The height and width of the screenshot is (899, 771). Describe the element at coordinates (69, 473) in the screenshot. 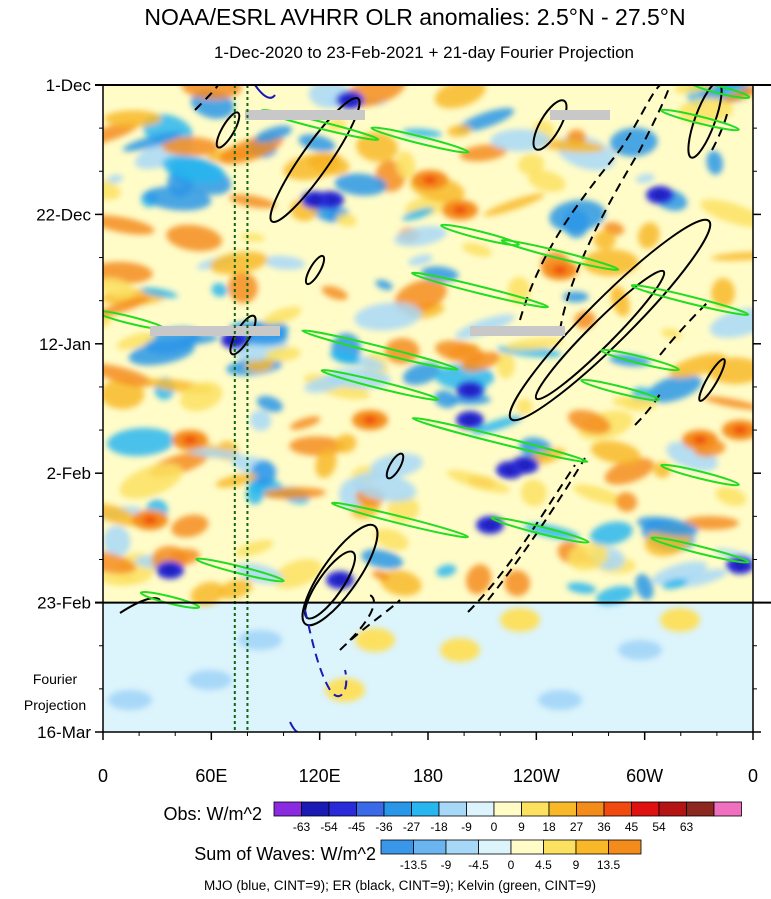

I see `y-tick-label: 2-Feb` at that location.